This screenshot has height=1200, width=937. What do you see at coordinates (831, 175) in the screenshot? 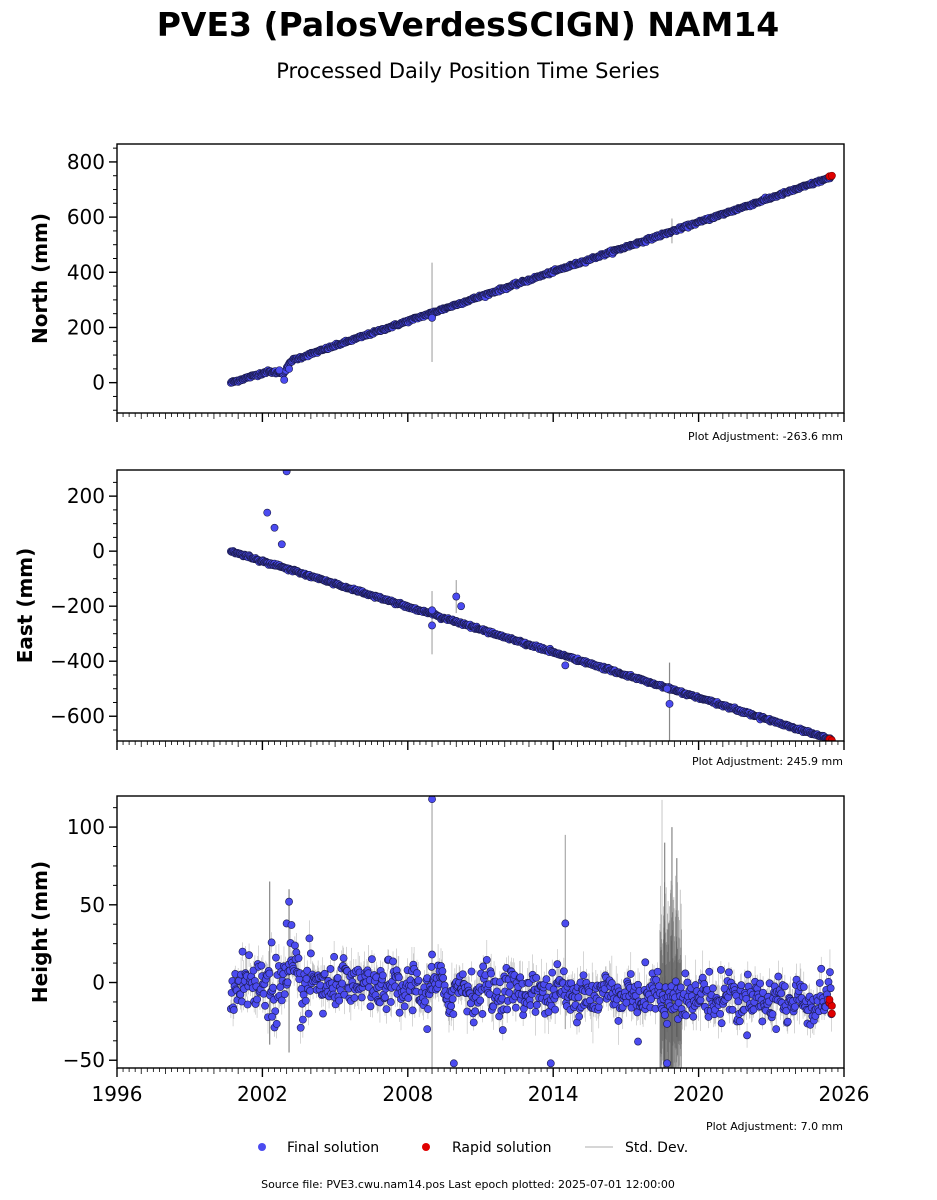
I see `north-rapid-point` at bounding box center [831, 175].